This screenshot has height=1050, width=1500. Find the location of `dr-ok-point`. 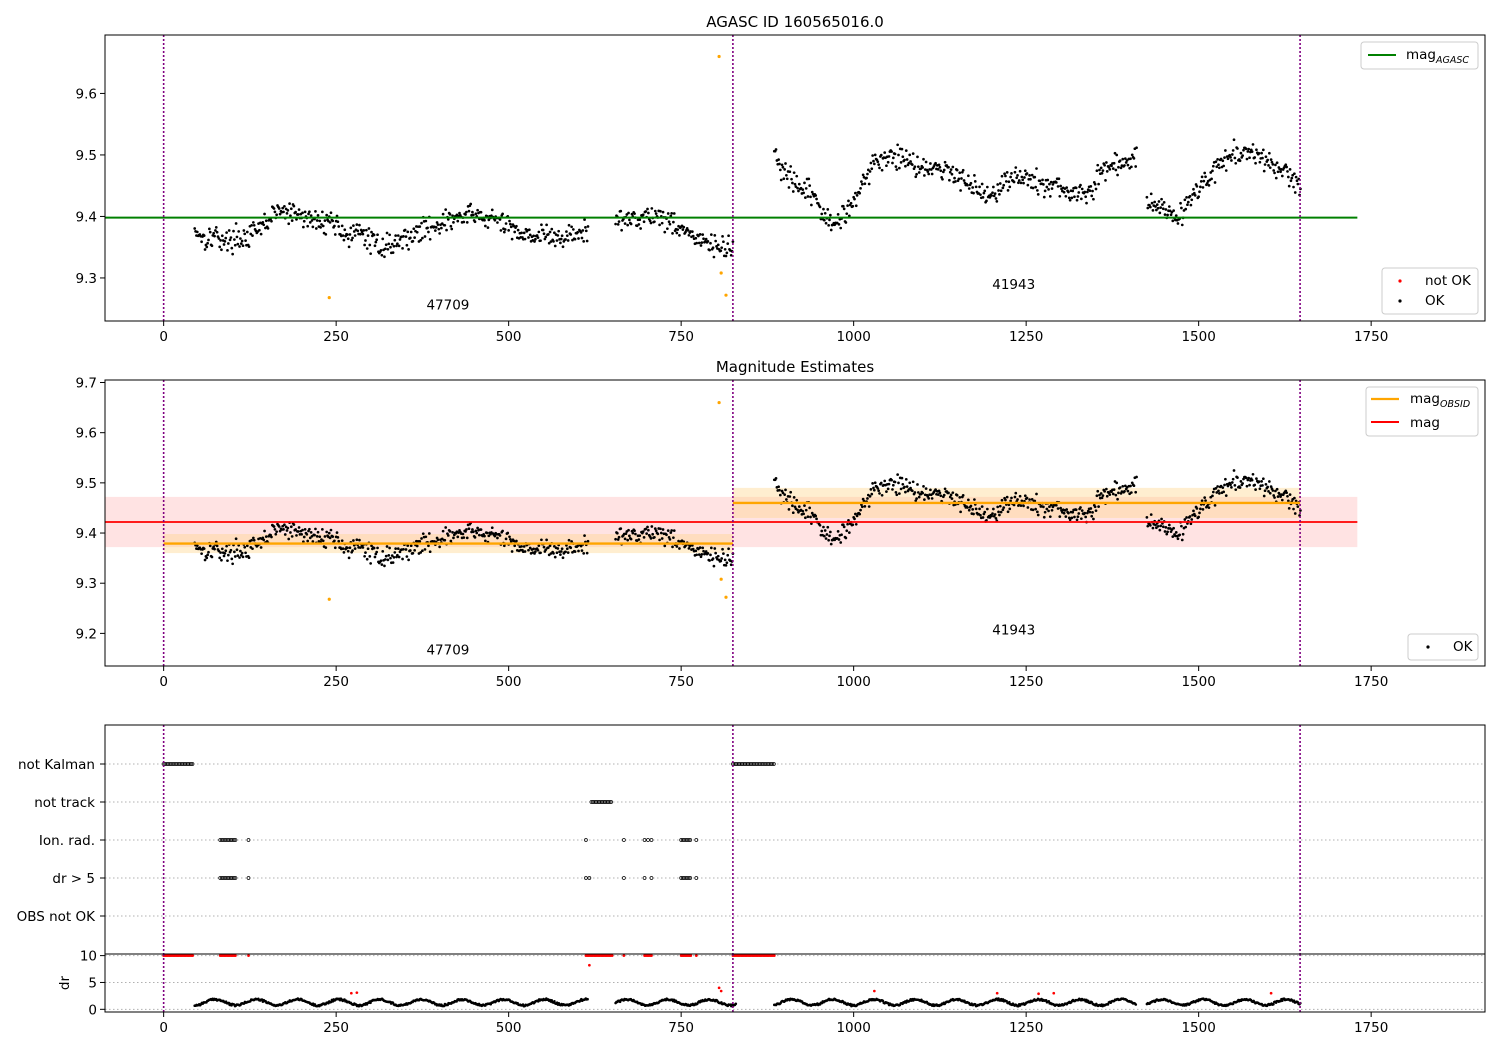

dr-ok-point is located at coordinates (552, 1000).